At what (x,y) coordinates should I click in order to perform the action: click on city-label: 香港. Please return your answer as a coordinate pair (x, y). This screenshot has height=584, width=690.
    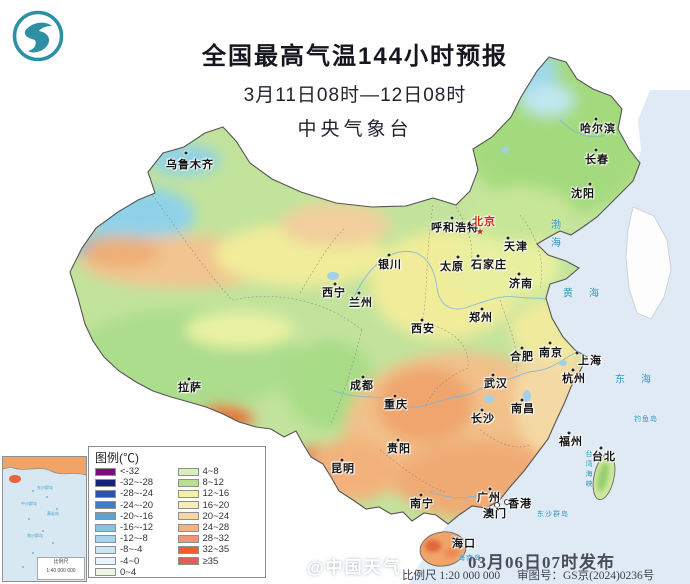
    Looking at the image, I should click on (520, 504).